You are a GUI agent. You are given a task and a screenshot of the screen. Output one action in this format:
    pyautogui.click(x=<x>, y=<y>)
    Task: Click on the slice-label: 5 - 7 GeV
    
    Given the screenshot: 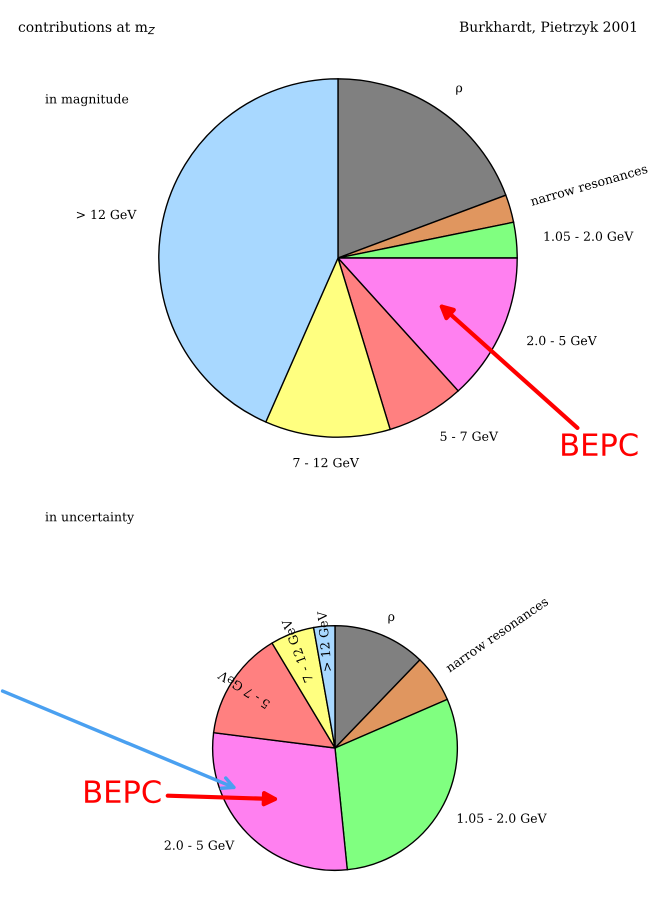 What is the action you would take?
    pyautogui.click(x=469, y=436)
    